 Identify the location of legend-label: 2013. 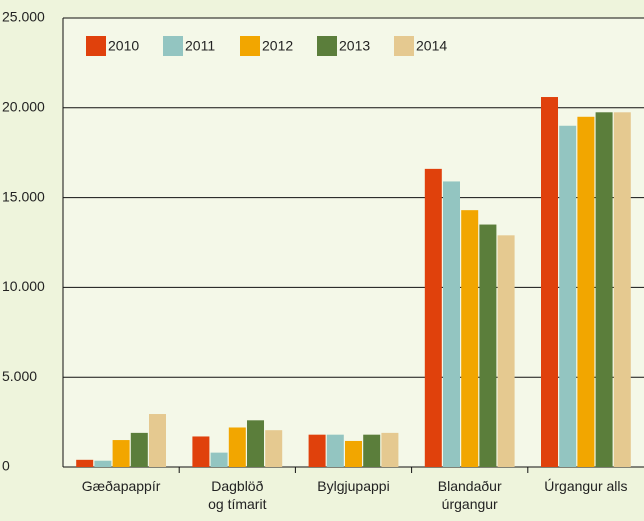
(354, 46).